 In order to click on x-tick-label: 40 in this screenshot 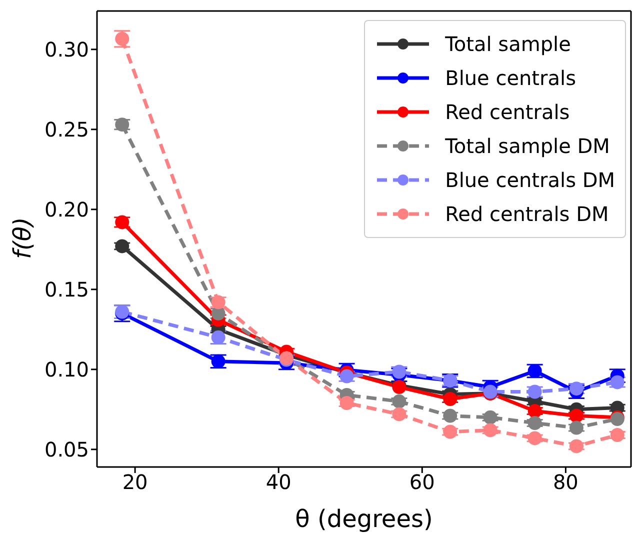, I will do `click(279, 482)`.